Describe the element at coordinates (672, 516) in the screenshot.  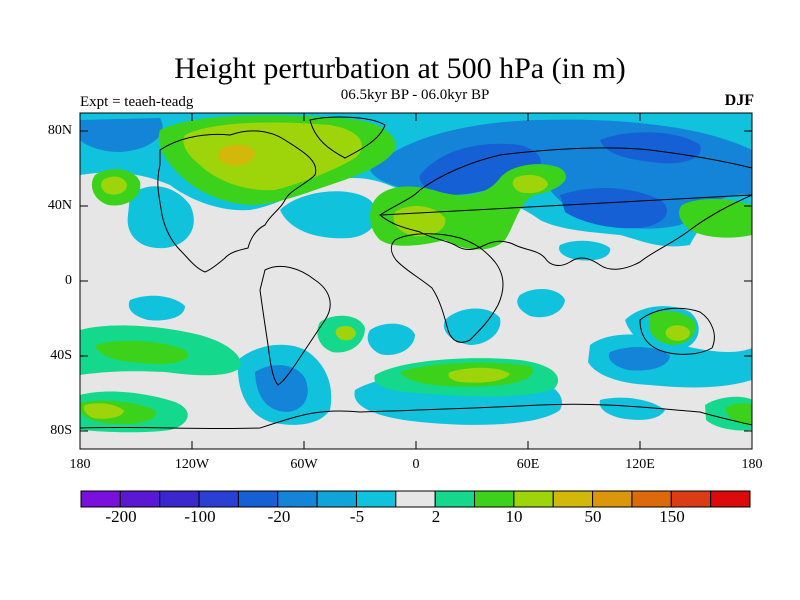
I see `colorbar-tick-label: 150` at that location.